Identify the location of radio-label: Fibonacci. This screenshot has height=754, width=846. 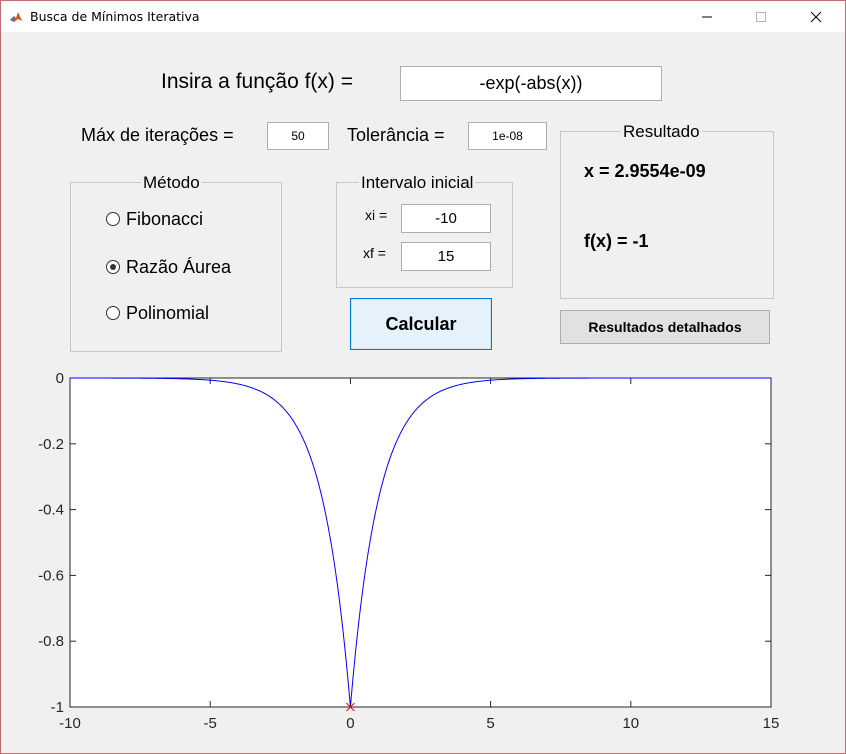
(165, 219).